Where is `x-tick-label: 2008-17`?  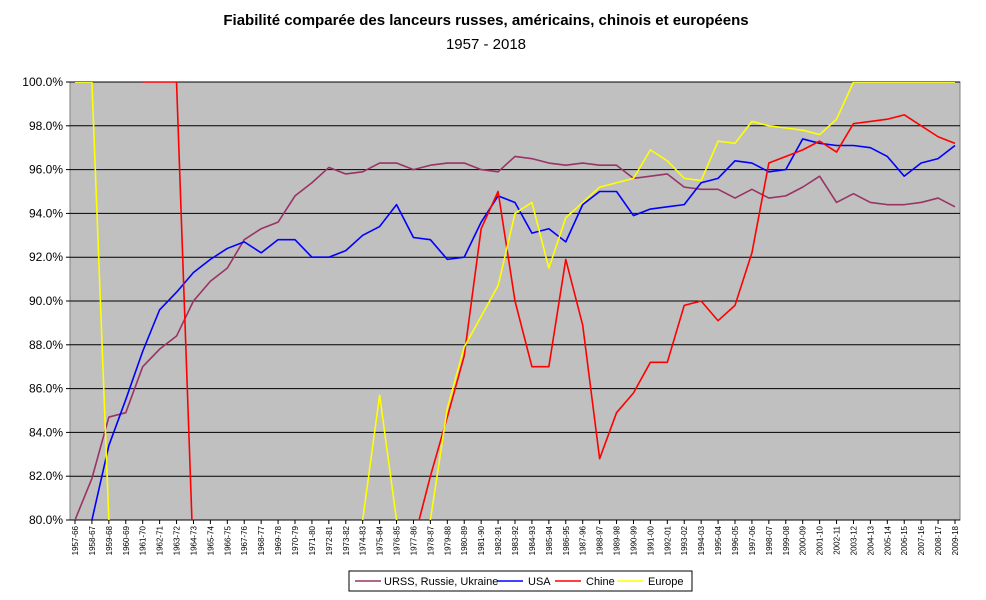
x-tick-label: 2008-17 is located at coordinates (938, 540).